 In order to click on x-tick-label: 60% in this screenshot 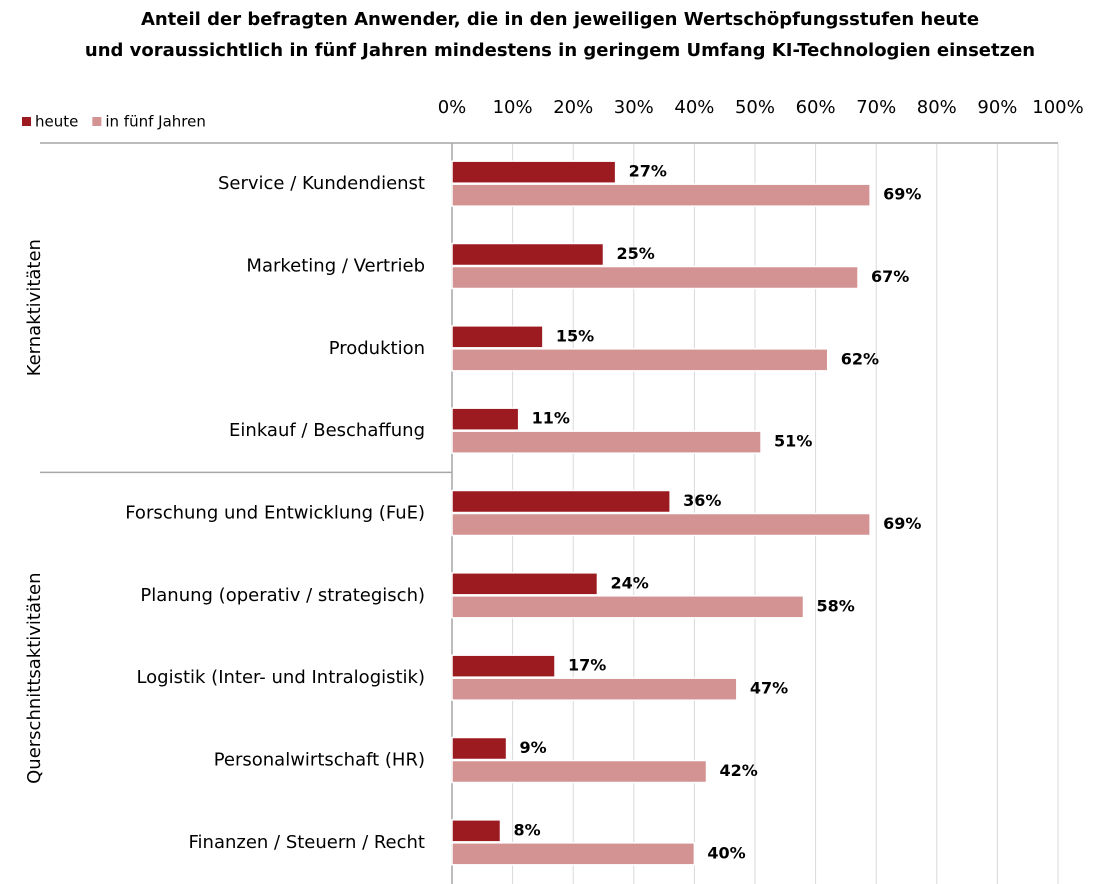, I will do `click(816, 107)`.